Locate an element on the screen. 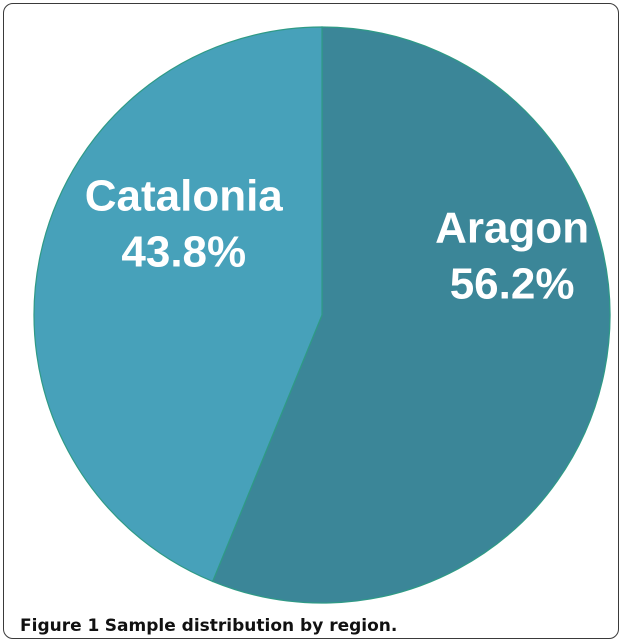 This screenshot has height=643, width=624. slice-value-catalonia: 43.8% is located at coordinates (183, 252).